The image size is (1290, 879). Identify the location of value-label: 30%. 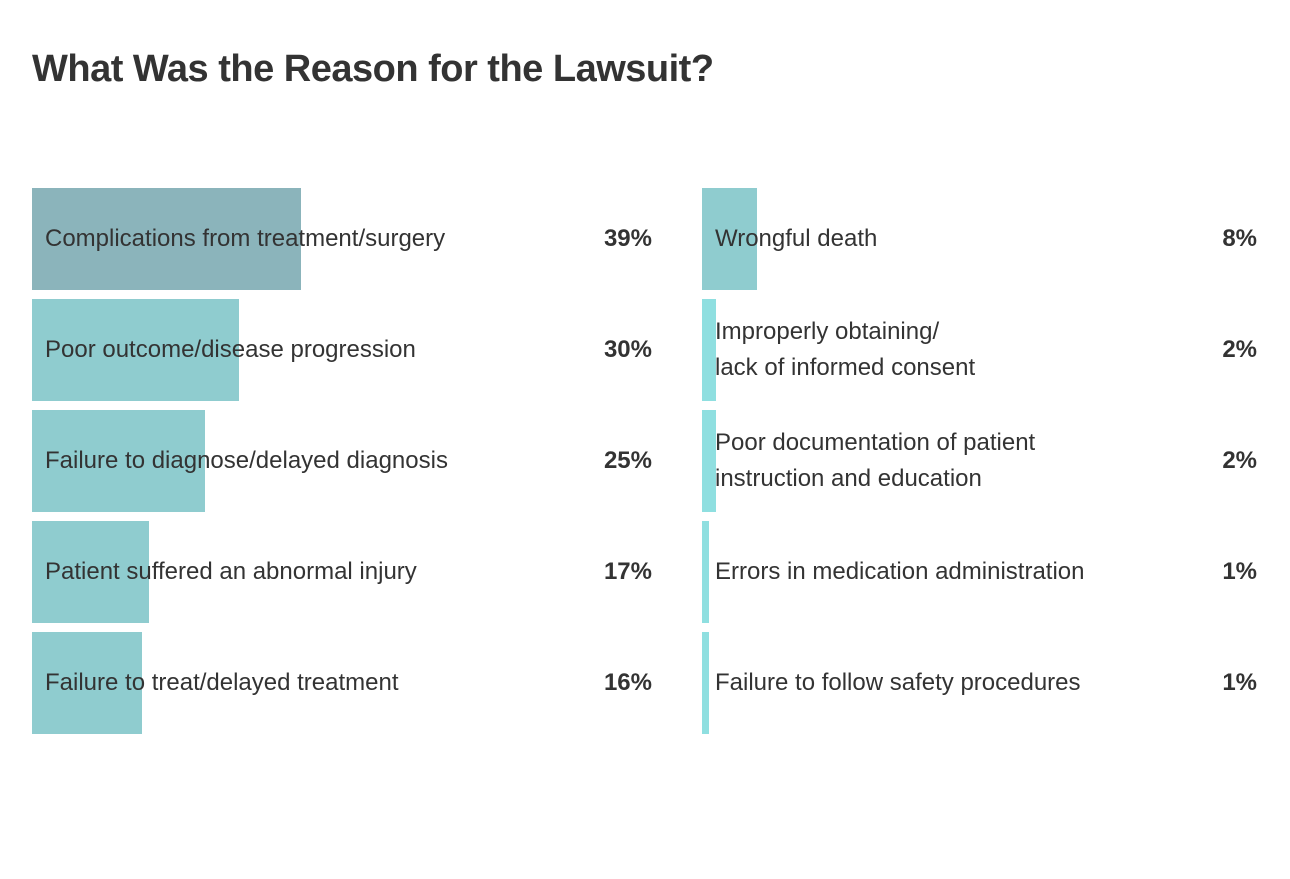
(627, 349).